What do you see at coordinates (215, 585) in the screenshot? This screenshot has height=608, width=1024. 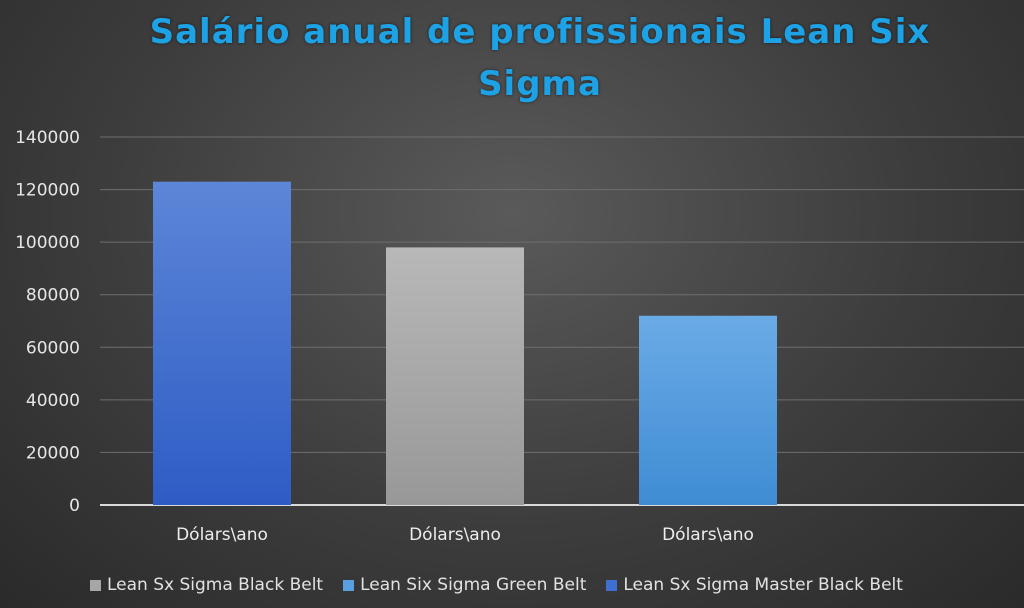 I see `legend-label-black-belt: Lean Sx Sigma Black Belt` at bounding box center [215, 585].